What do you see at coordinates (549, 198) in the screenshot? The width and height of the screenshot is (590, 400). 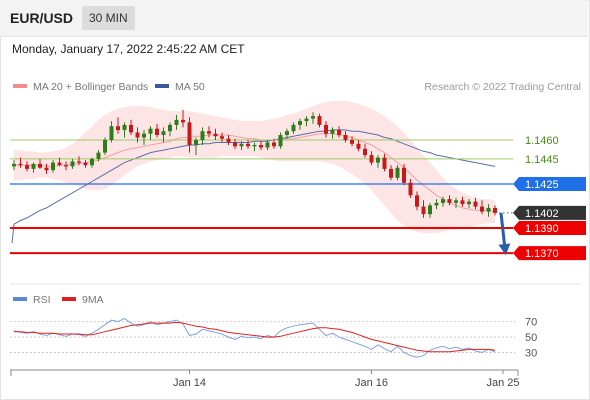 I see `level-labels: 1.1460 1.1445 1.1425 1.1402 1.1390 1.1370` at bounding box center [549, 198].